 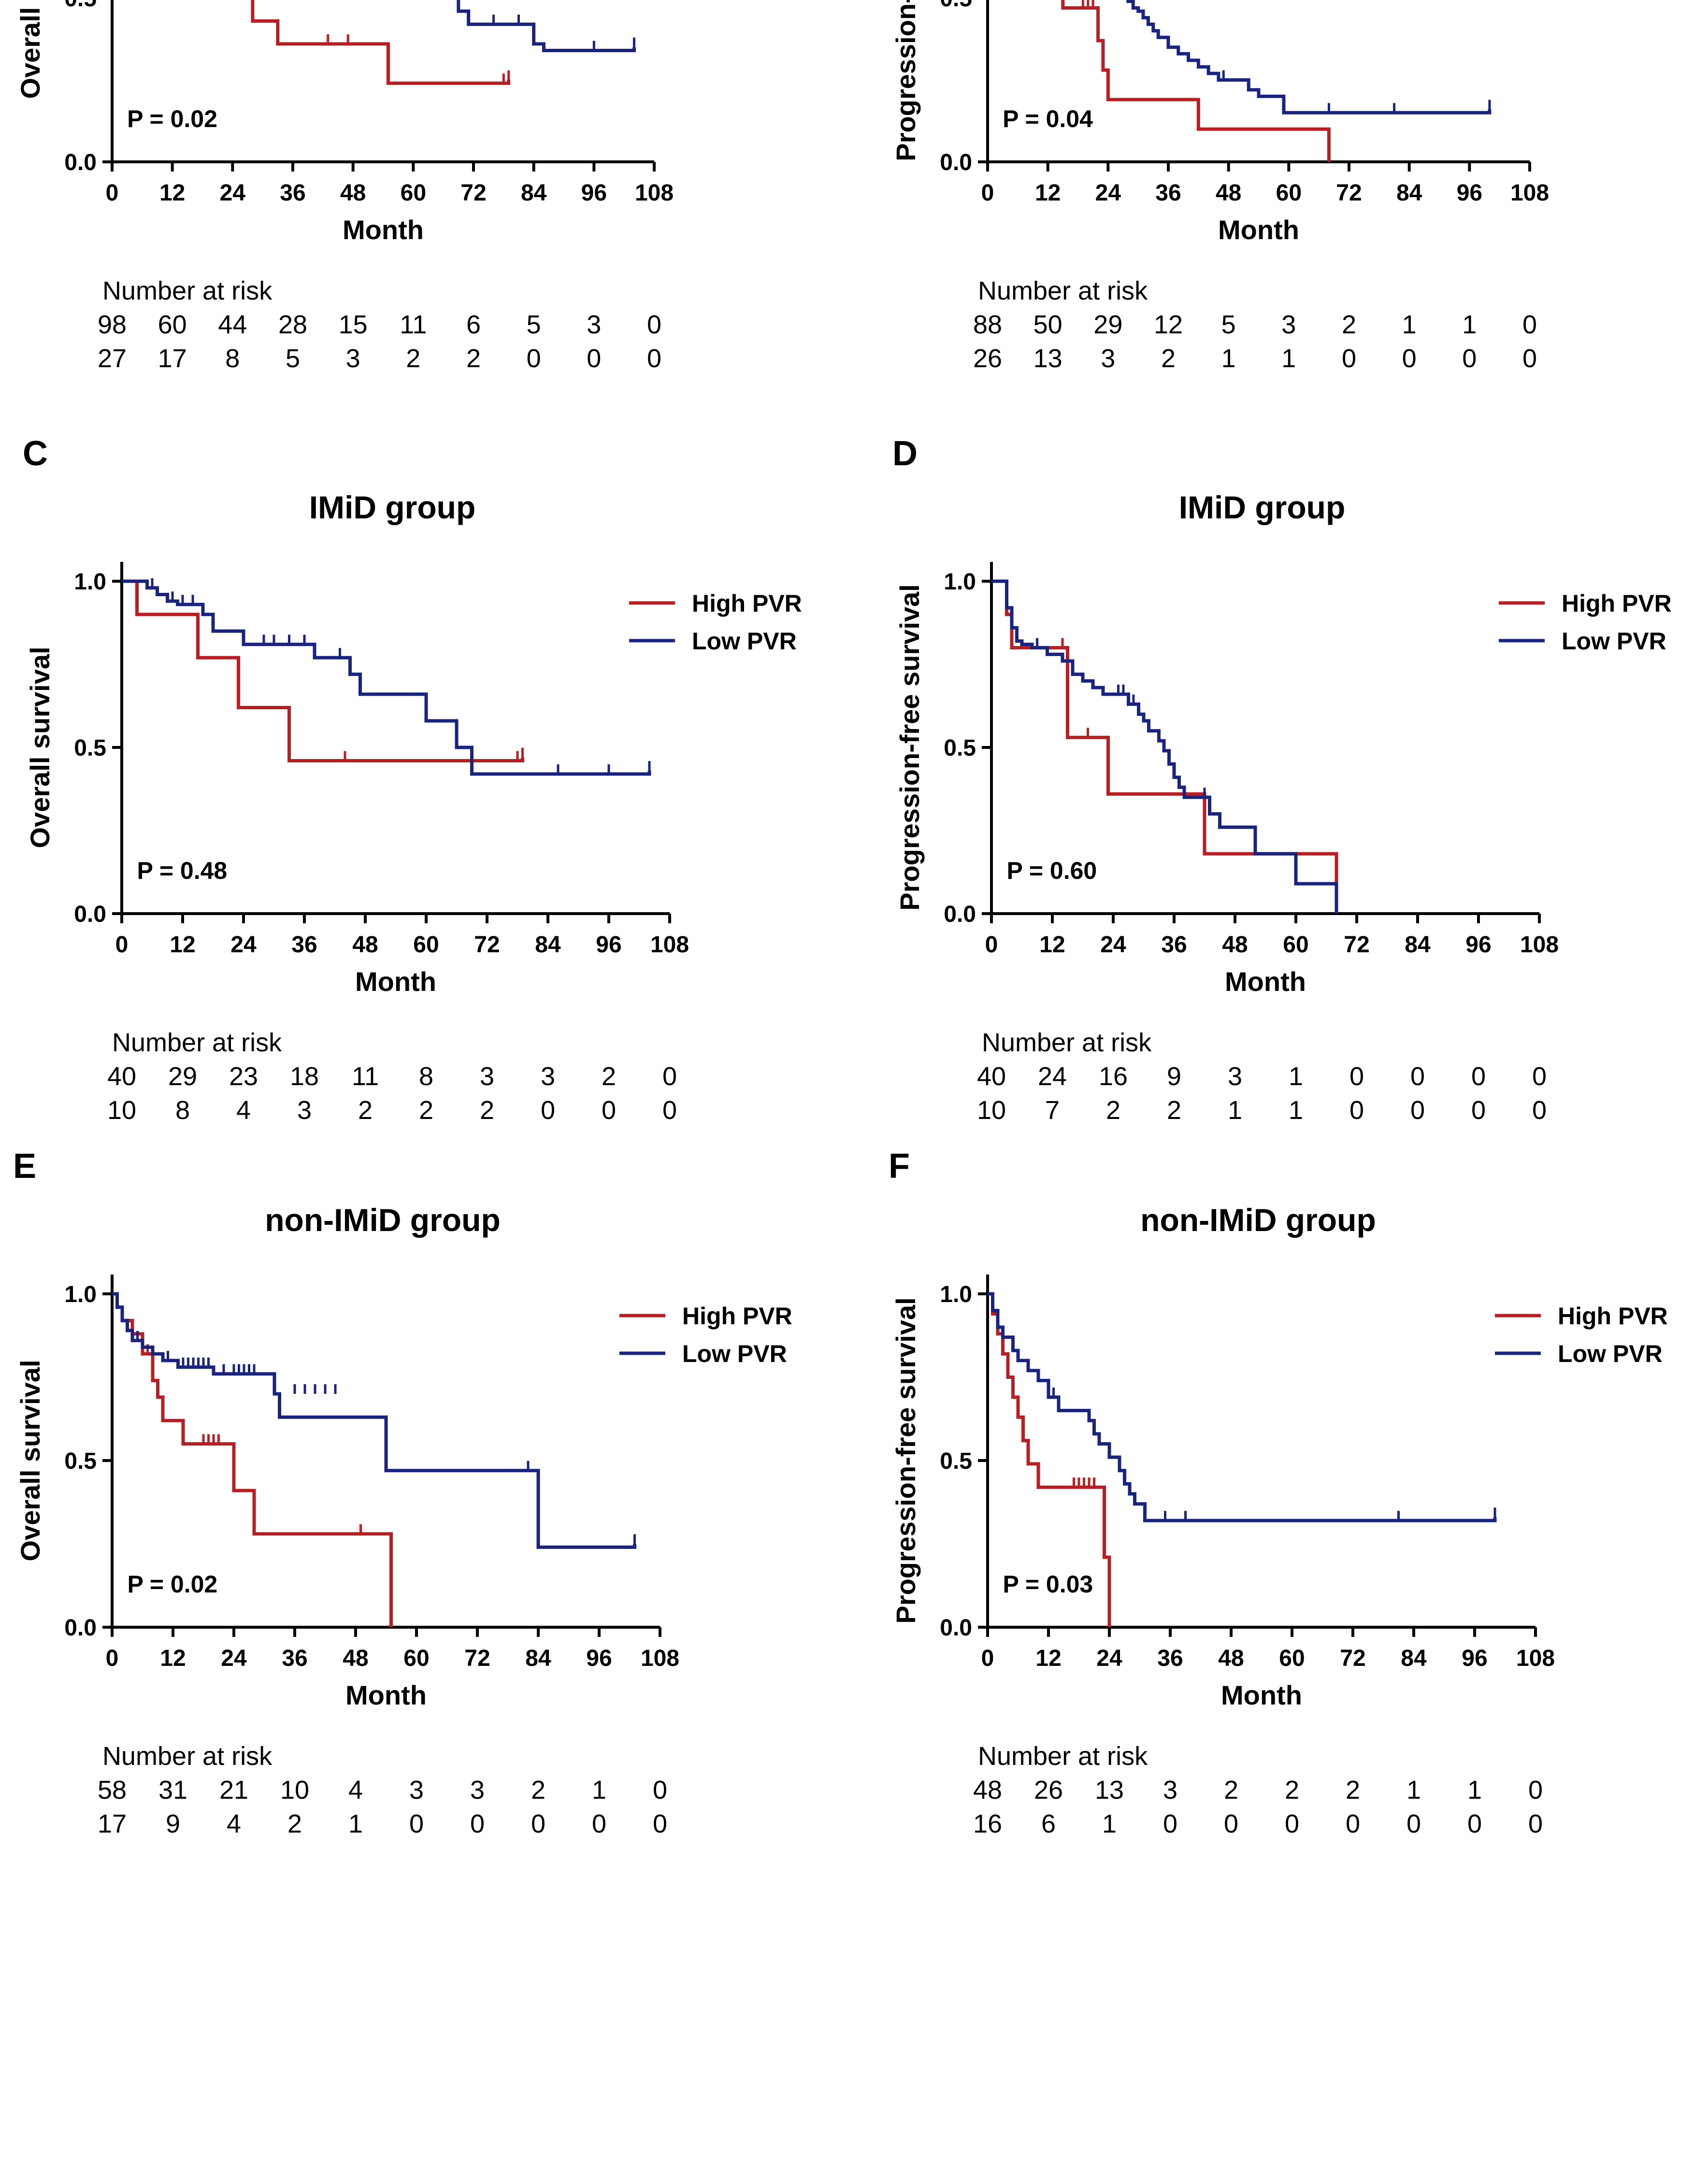 What do you see at coordinates (1231, 1658) in the screenshot?
I see `x-tick-label: 48` at bounding box center [1231, 1658].